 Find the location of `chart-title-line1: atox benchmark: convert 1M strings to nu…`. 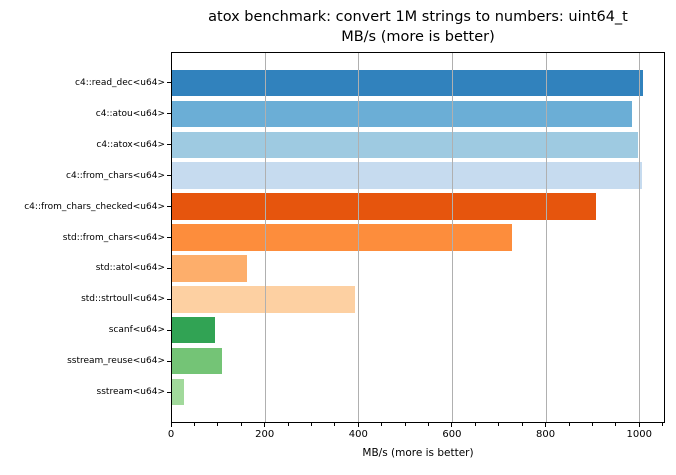

chart-title-line1: atox benchmark: convert 1M strings to nu… is located at coordinates (418, 17).